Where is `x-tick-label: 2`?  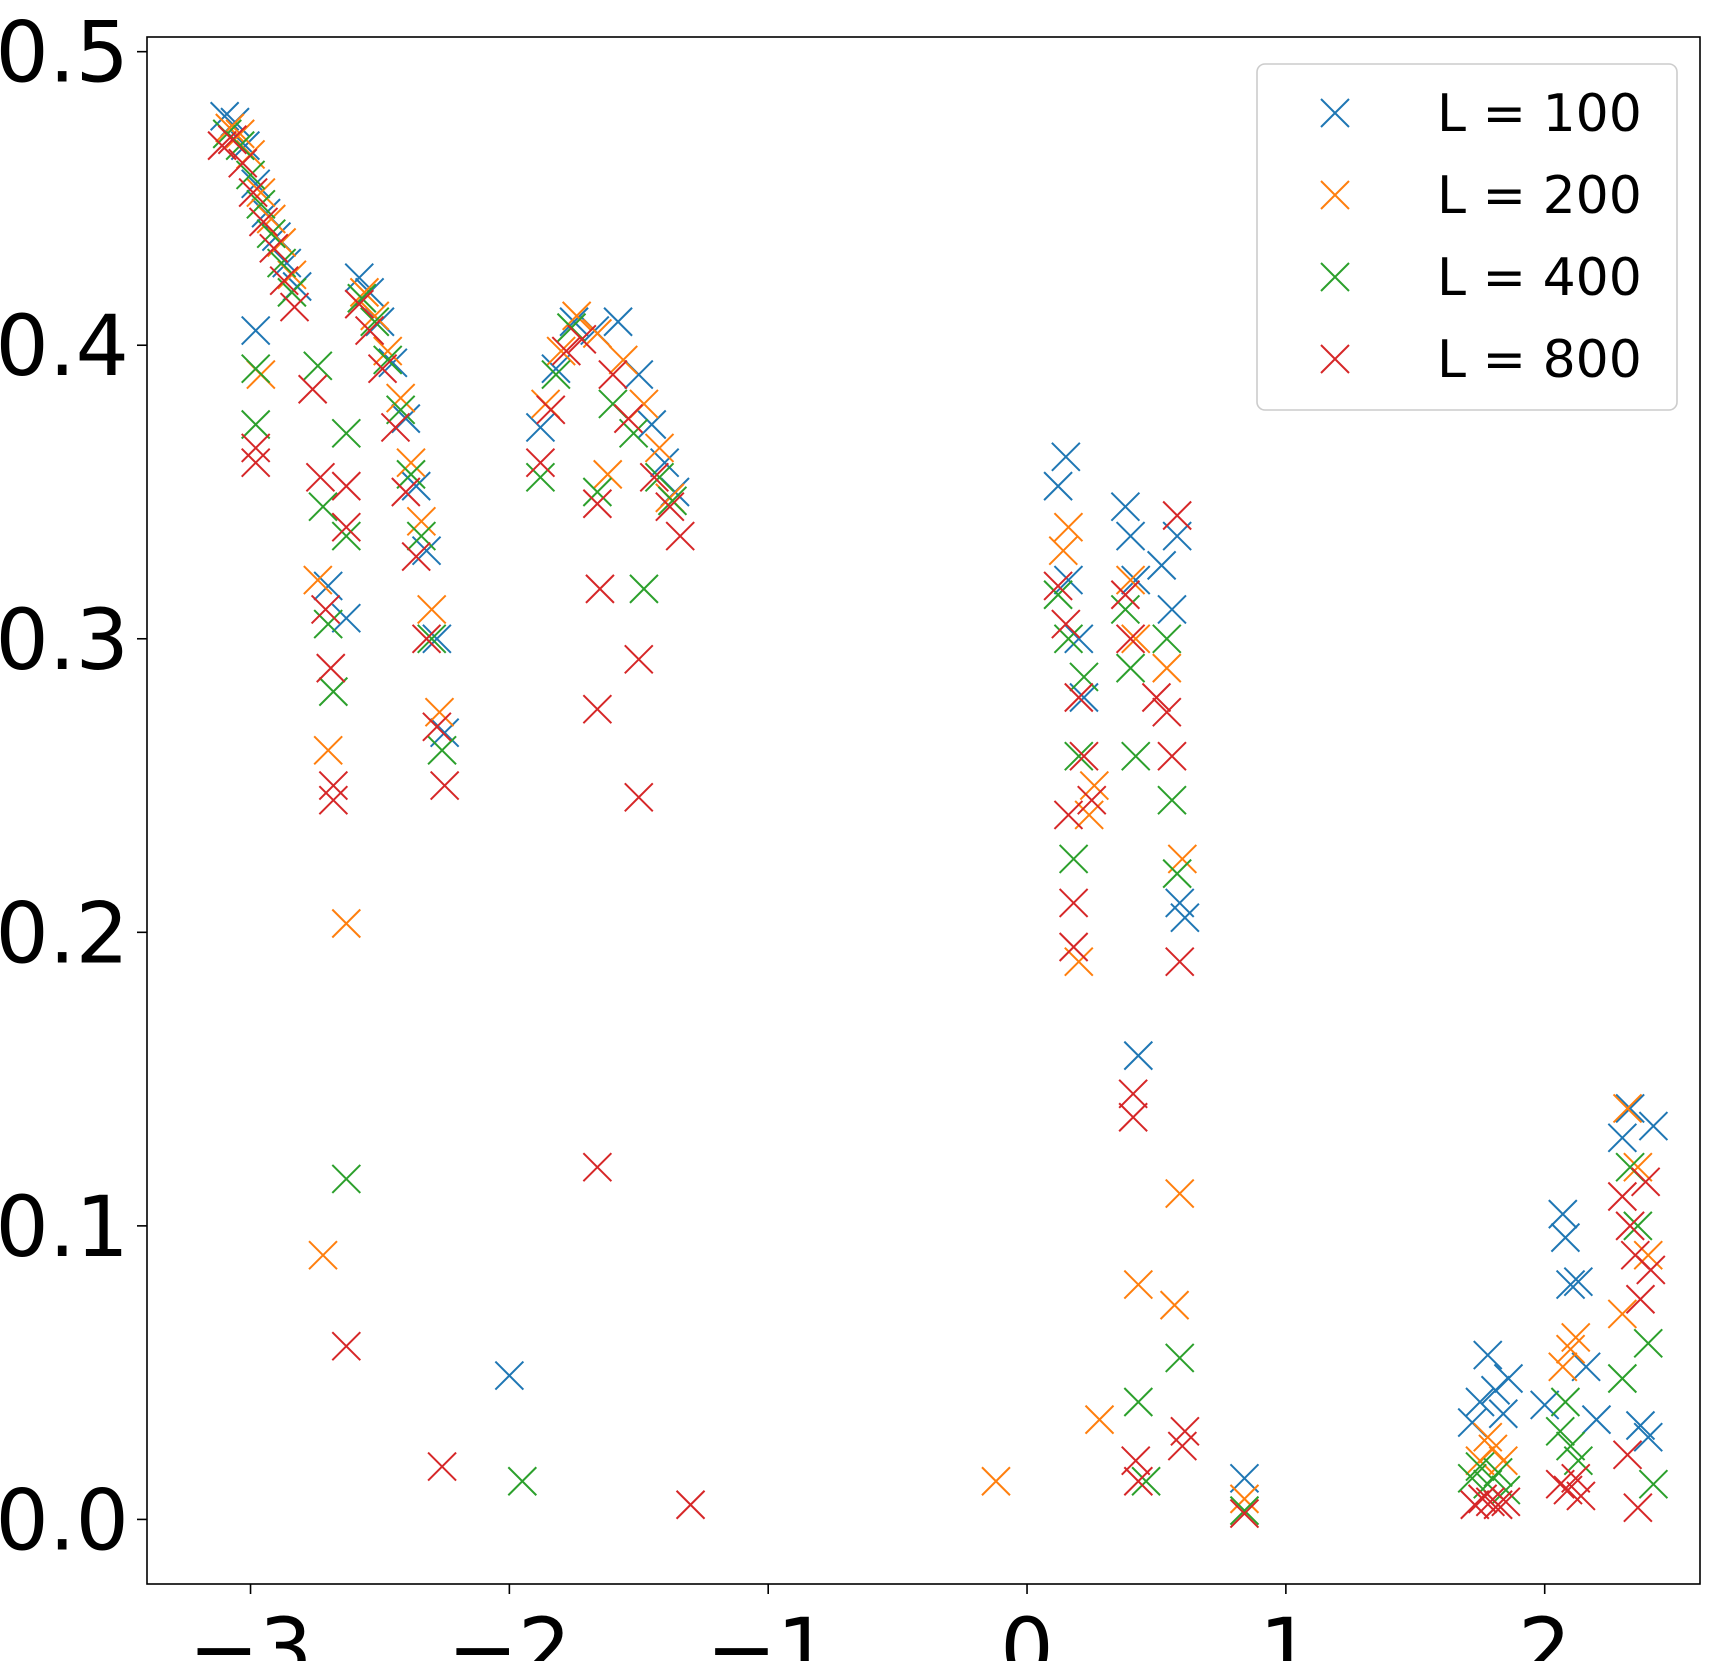 x-tick-label: 2 is located at coordinates (1544, 1630).